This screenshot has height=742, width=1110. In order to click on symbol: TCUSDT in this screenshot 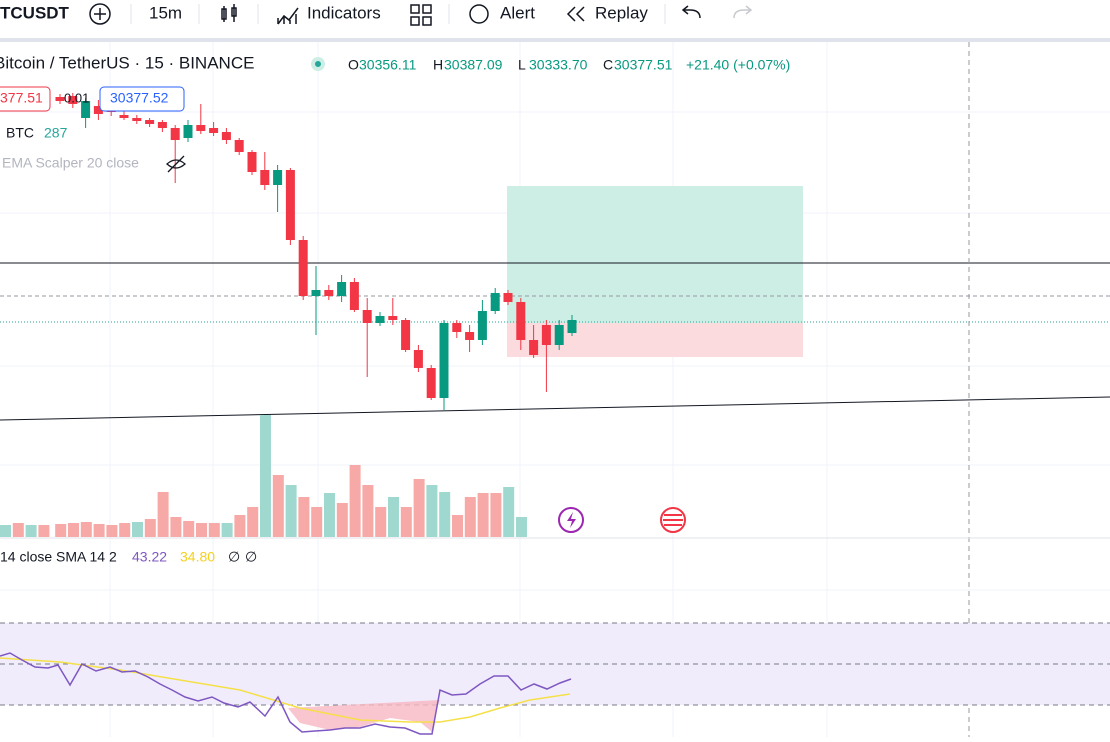, I will do `click(35, 12)`.